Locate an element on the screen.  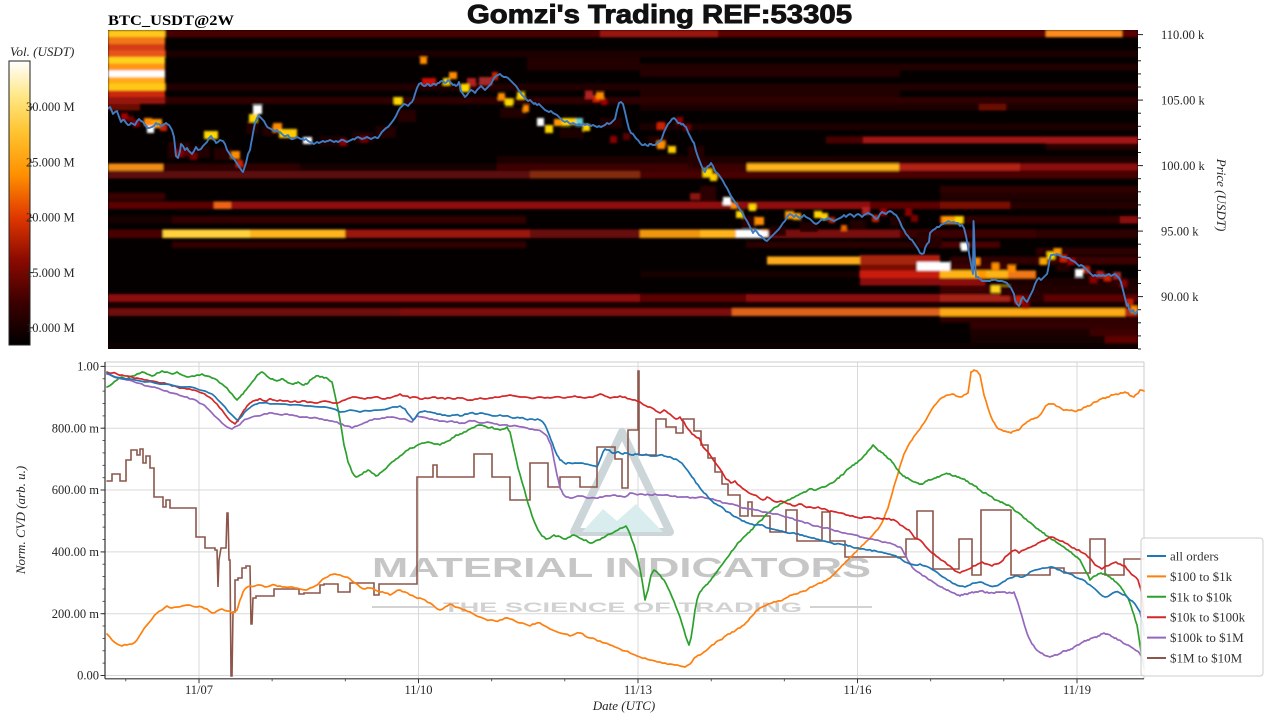
svg-text: $100 to $1k is located at coordinates (1201, 576).